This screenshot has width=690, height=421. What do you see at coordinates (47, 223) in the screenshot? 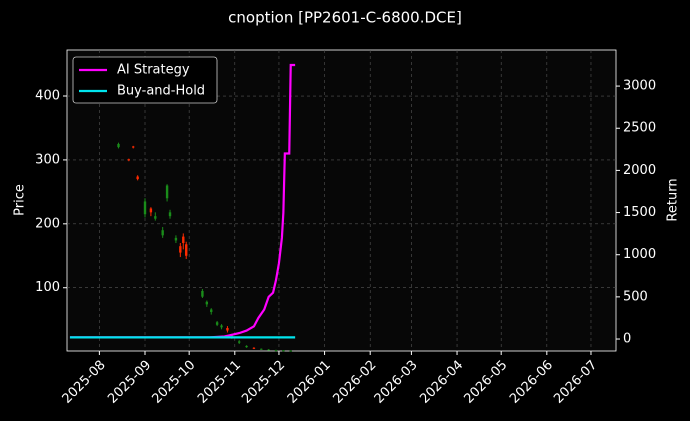
I see `y-tick-label: 200` at bounding box center [47, 223].